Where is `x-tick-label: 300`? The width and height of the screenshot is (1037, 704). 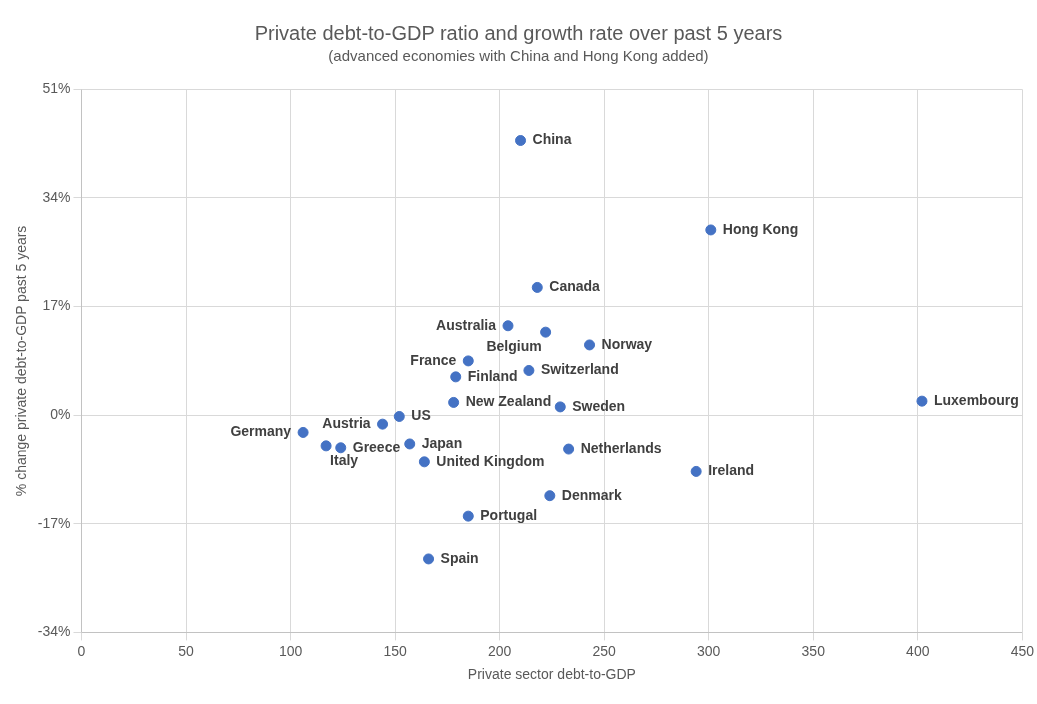
x-tick-label: 300 is located at coordinates (709, 650).